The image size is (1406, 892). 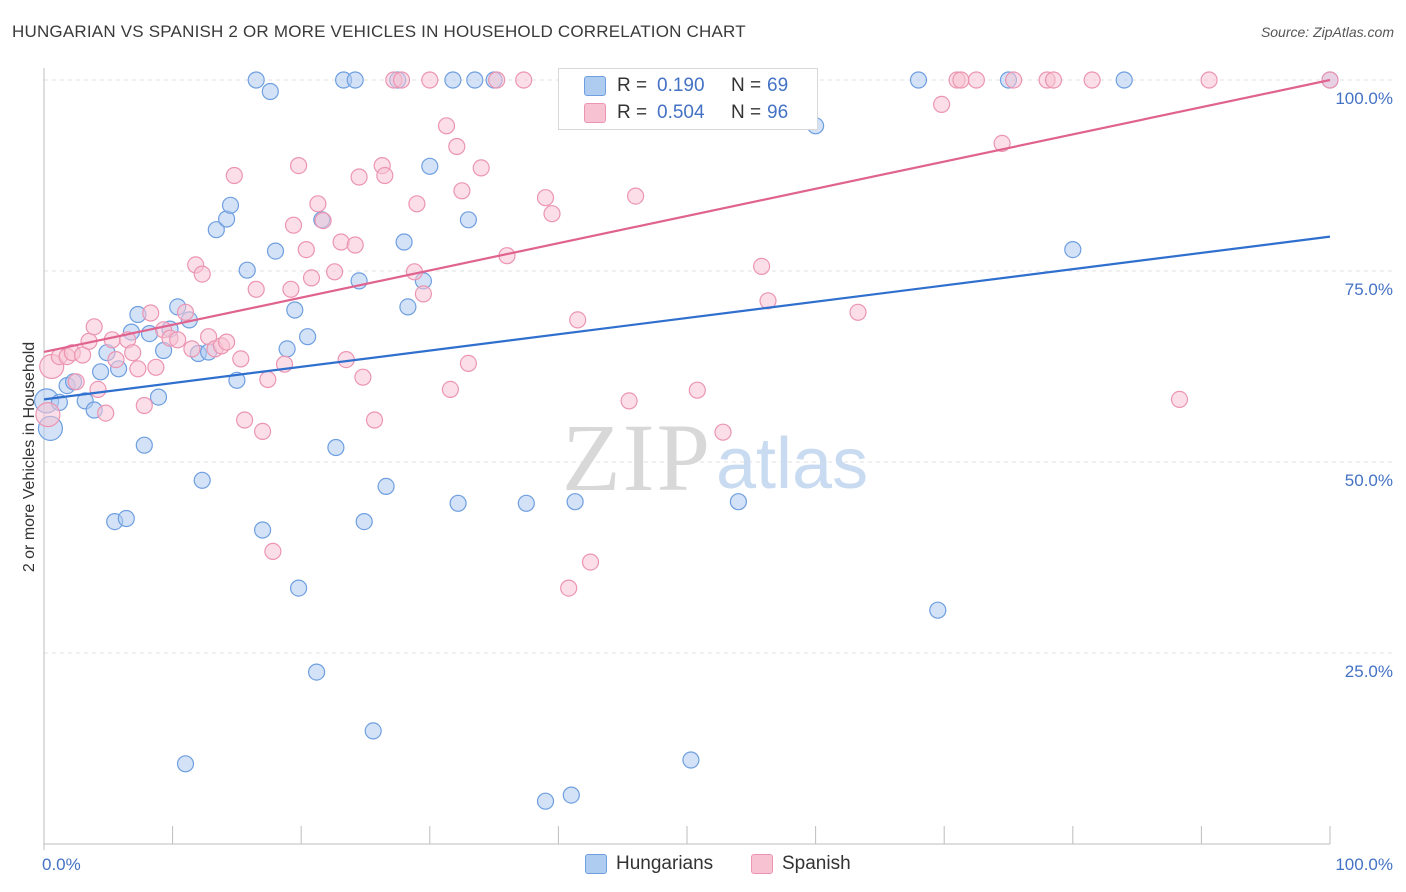 What do you see at coordinates (1369, 671) in the screenshot?
I see `y-tick-label: 25.0%` at bounding box center [1369, 671].